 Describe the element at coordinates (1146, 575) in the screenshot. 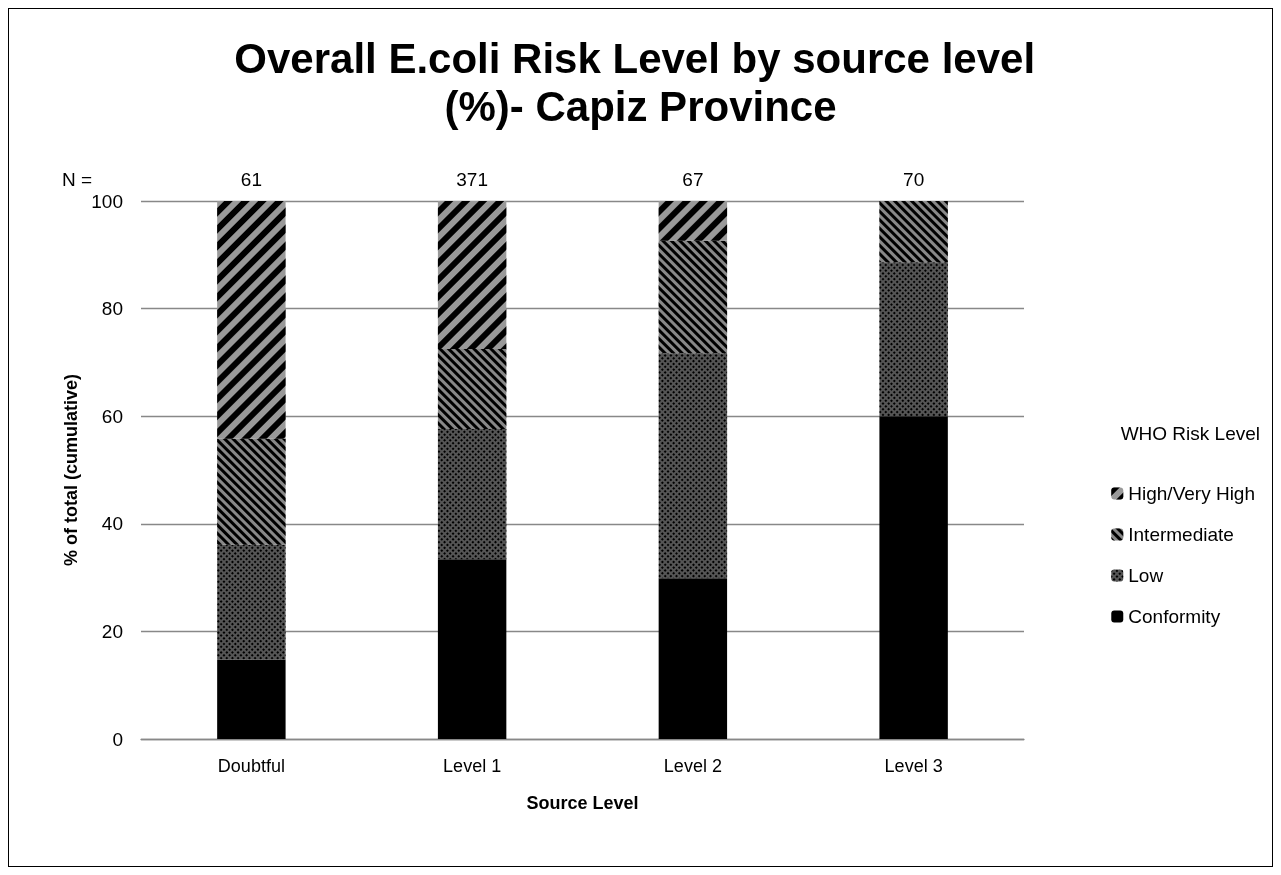

I see `legend-label: Low` at that location.